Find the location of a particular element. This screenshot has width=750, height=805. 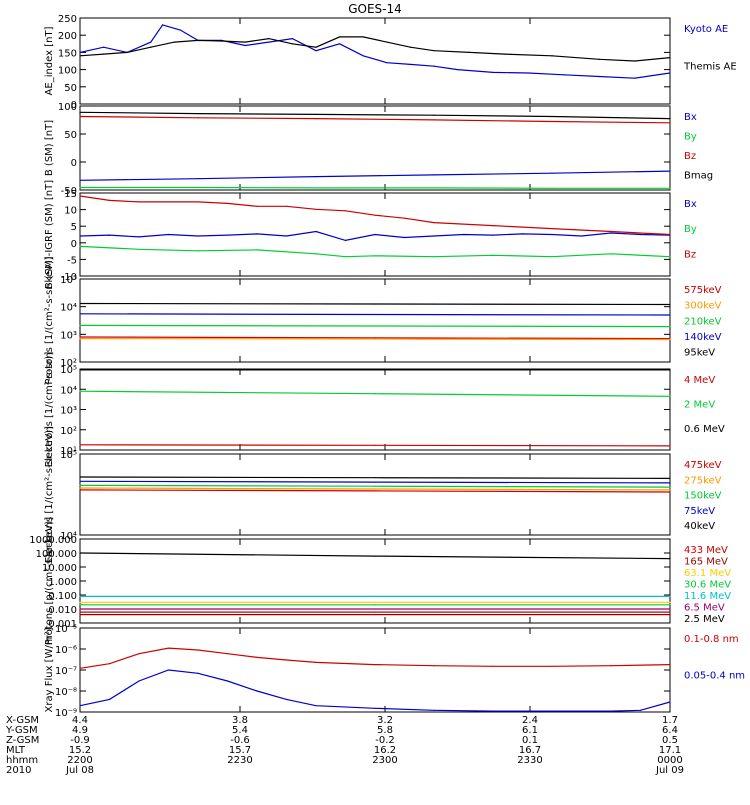

ephemeris-value: 3.8 is located at coordinates (240, 720).